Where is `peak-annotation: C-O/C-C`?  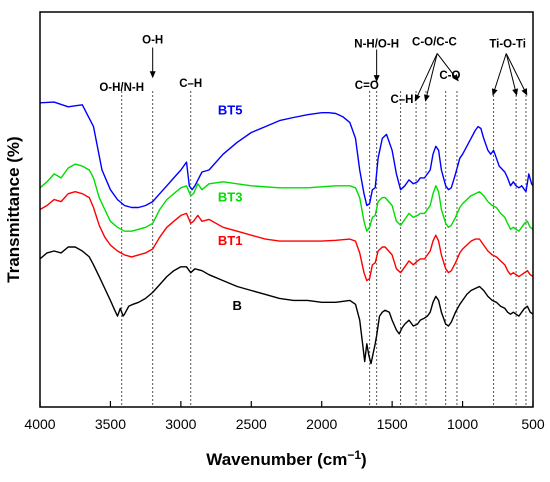 peak-annotation: C-O/C-C is located at coordinates (434, 43).